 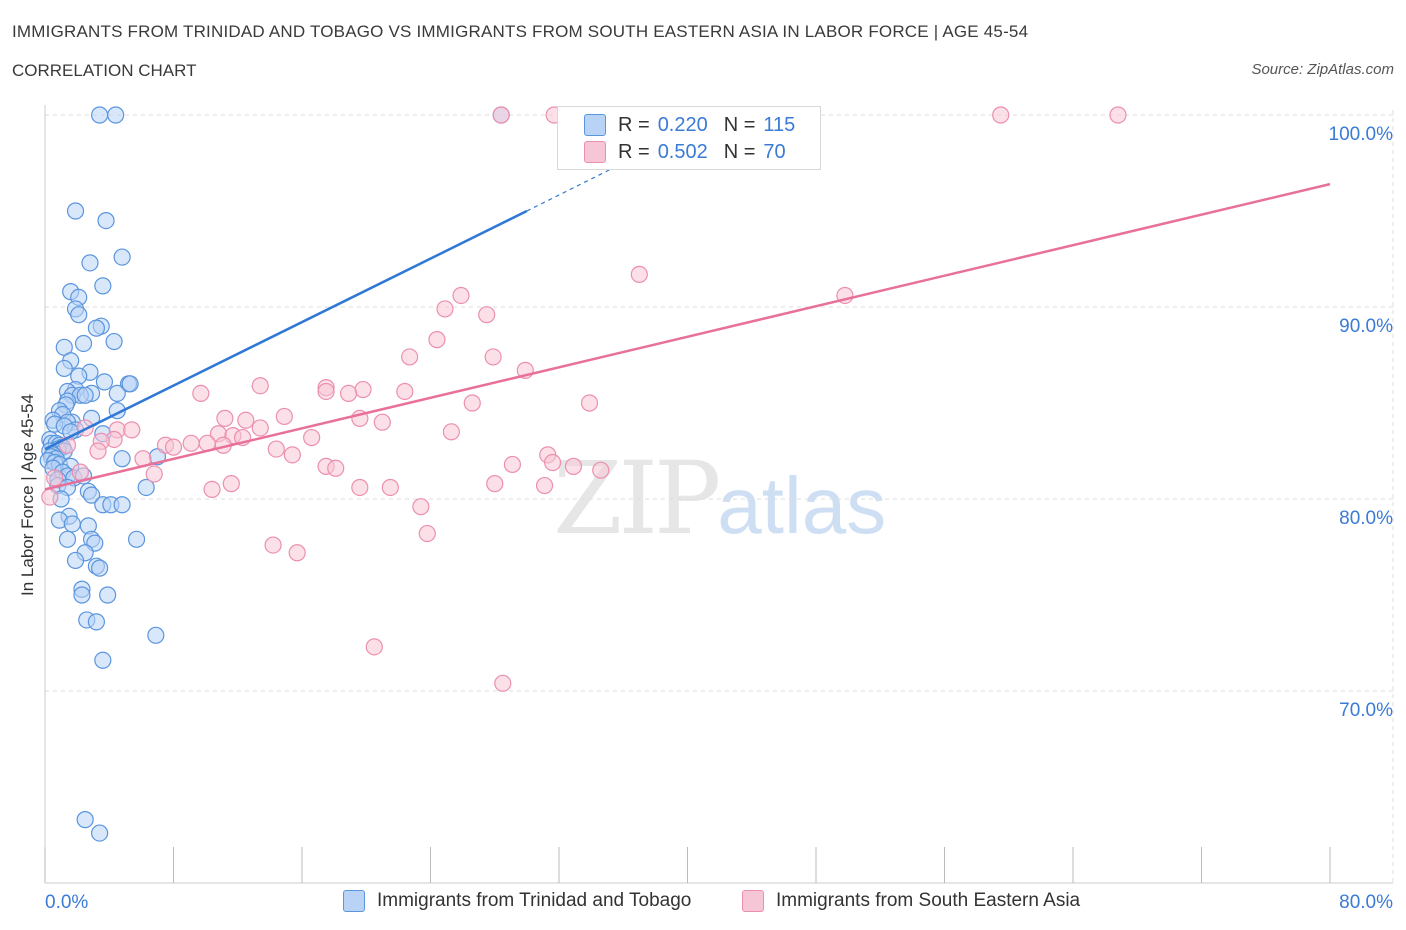 I want to click on y-tick-label: 80.0%, so click(x=1366, y=518).